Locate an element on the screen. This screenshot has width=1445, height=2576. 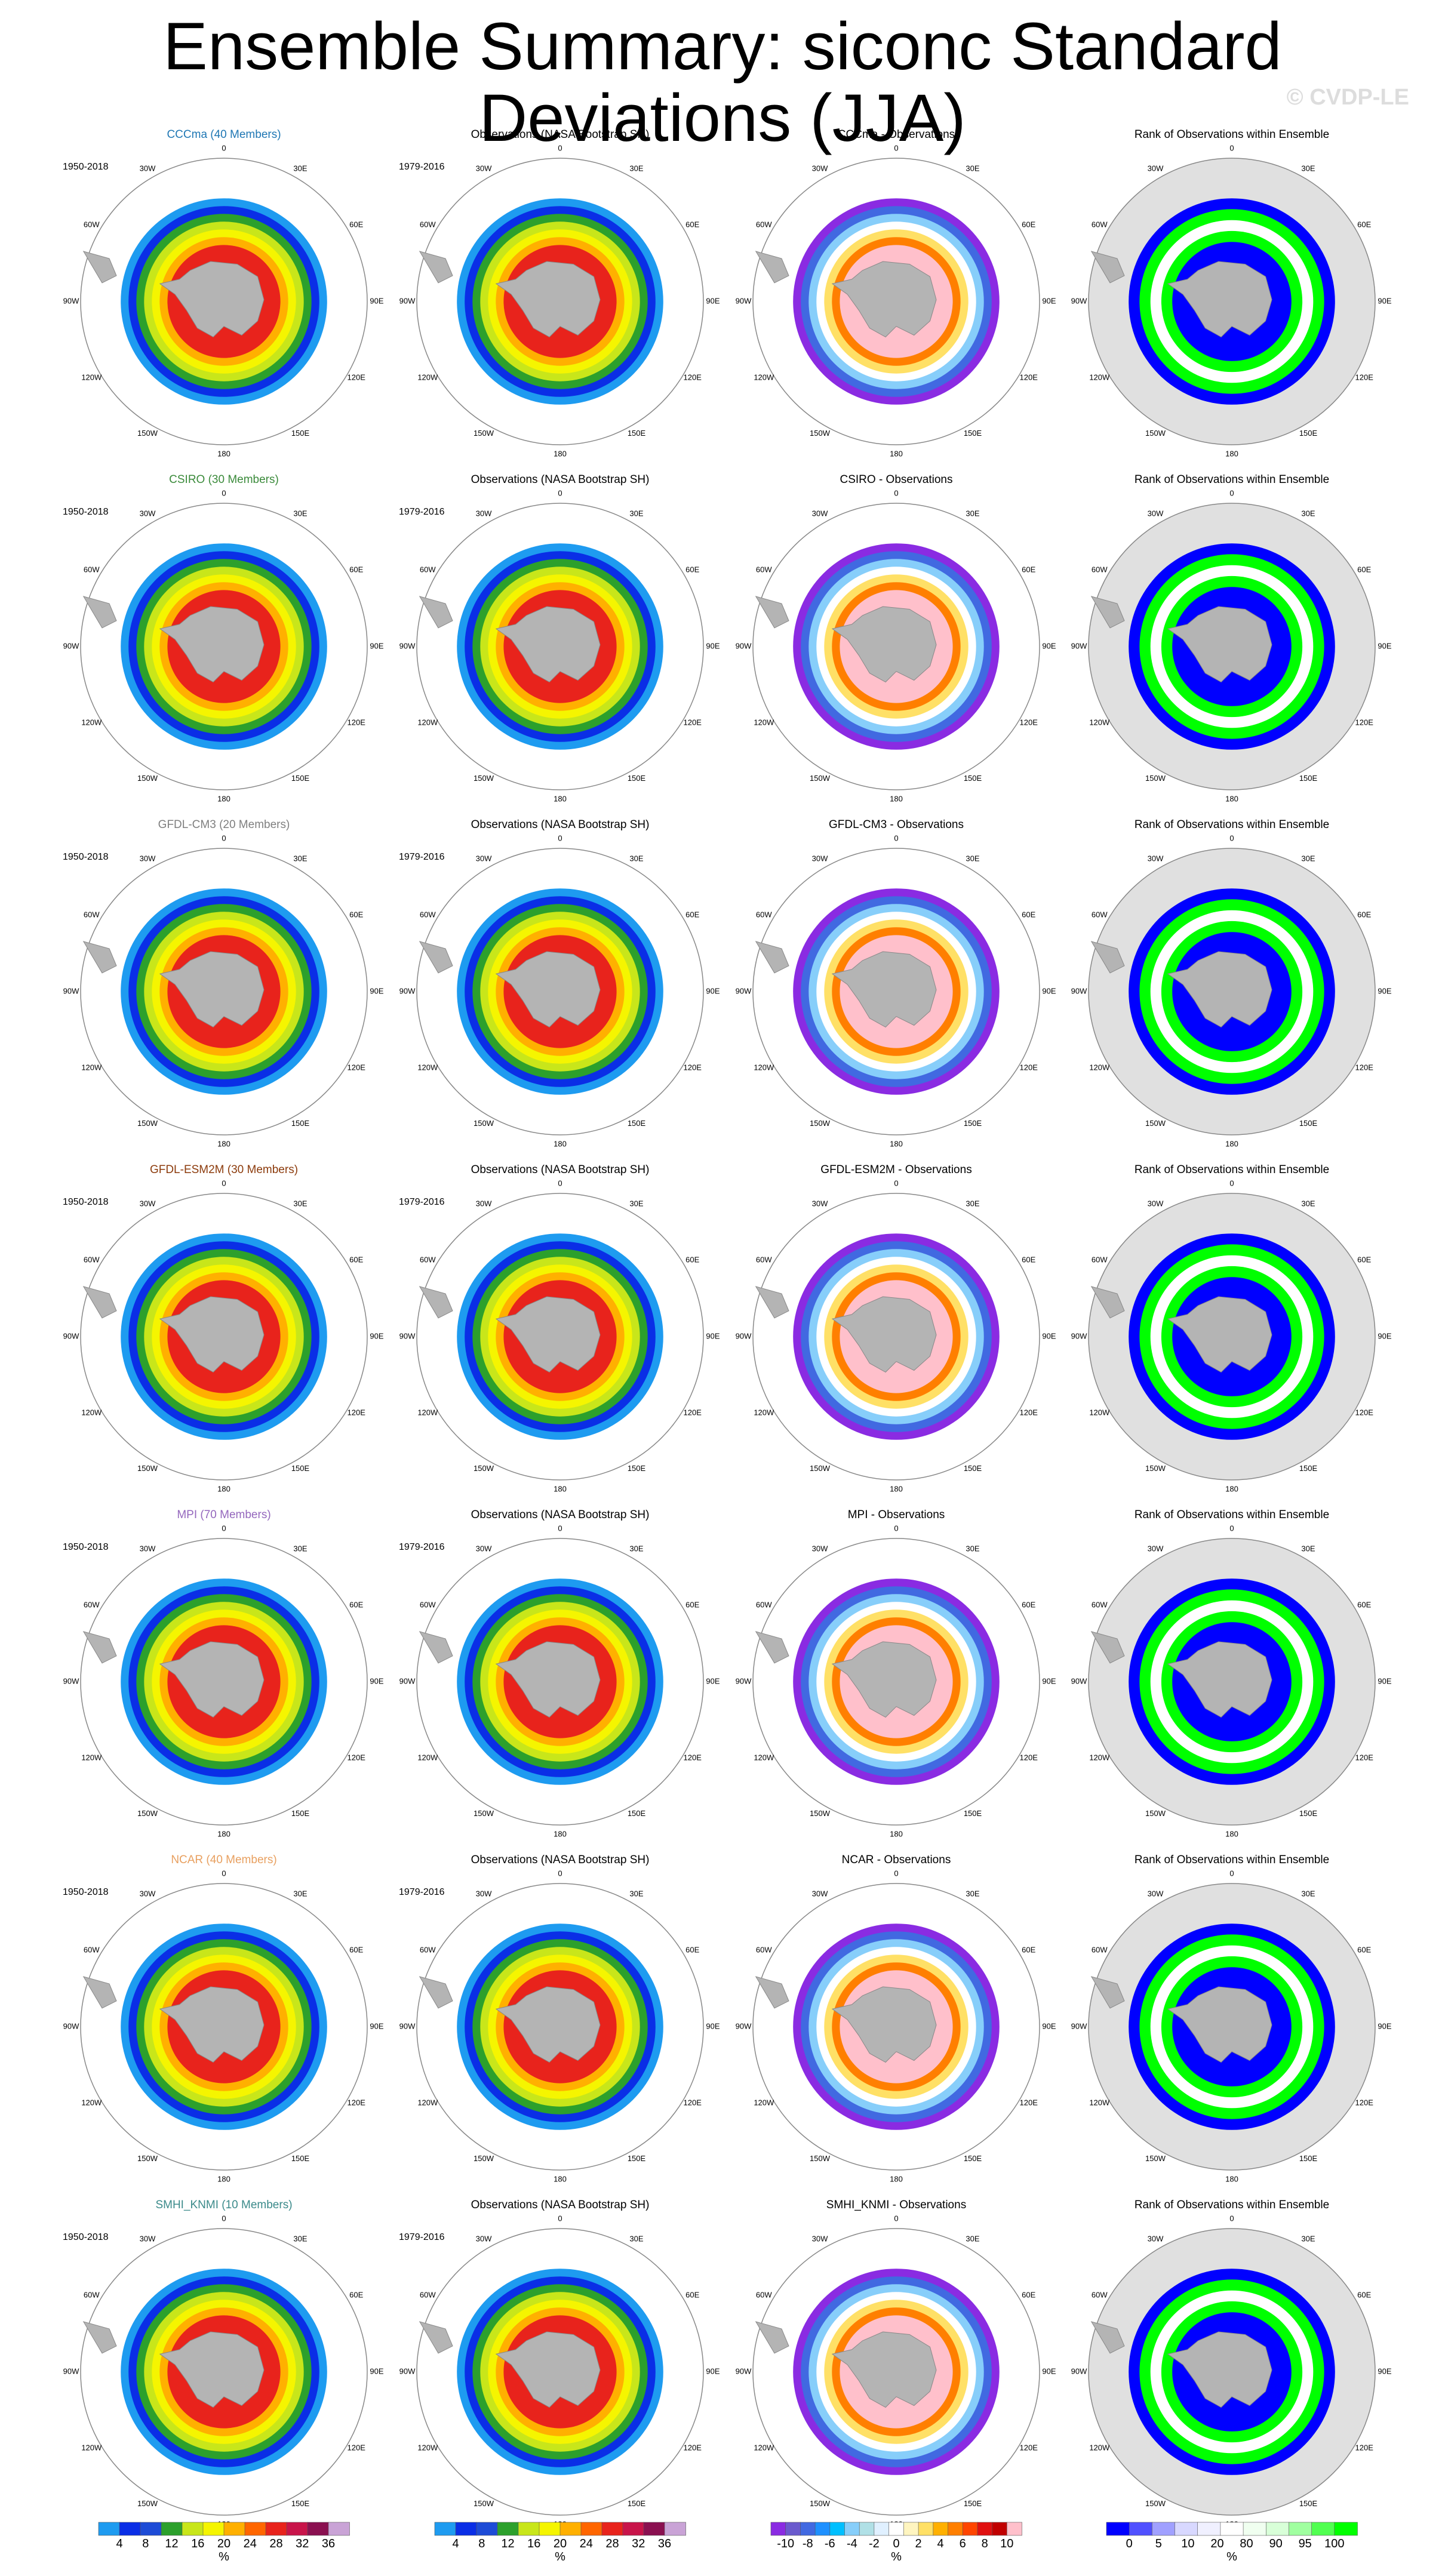
colorbar-tick-label: -8 is located at coordinates (808, 2543).